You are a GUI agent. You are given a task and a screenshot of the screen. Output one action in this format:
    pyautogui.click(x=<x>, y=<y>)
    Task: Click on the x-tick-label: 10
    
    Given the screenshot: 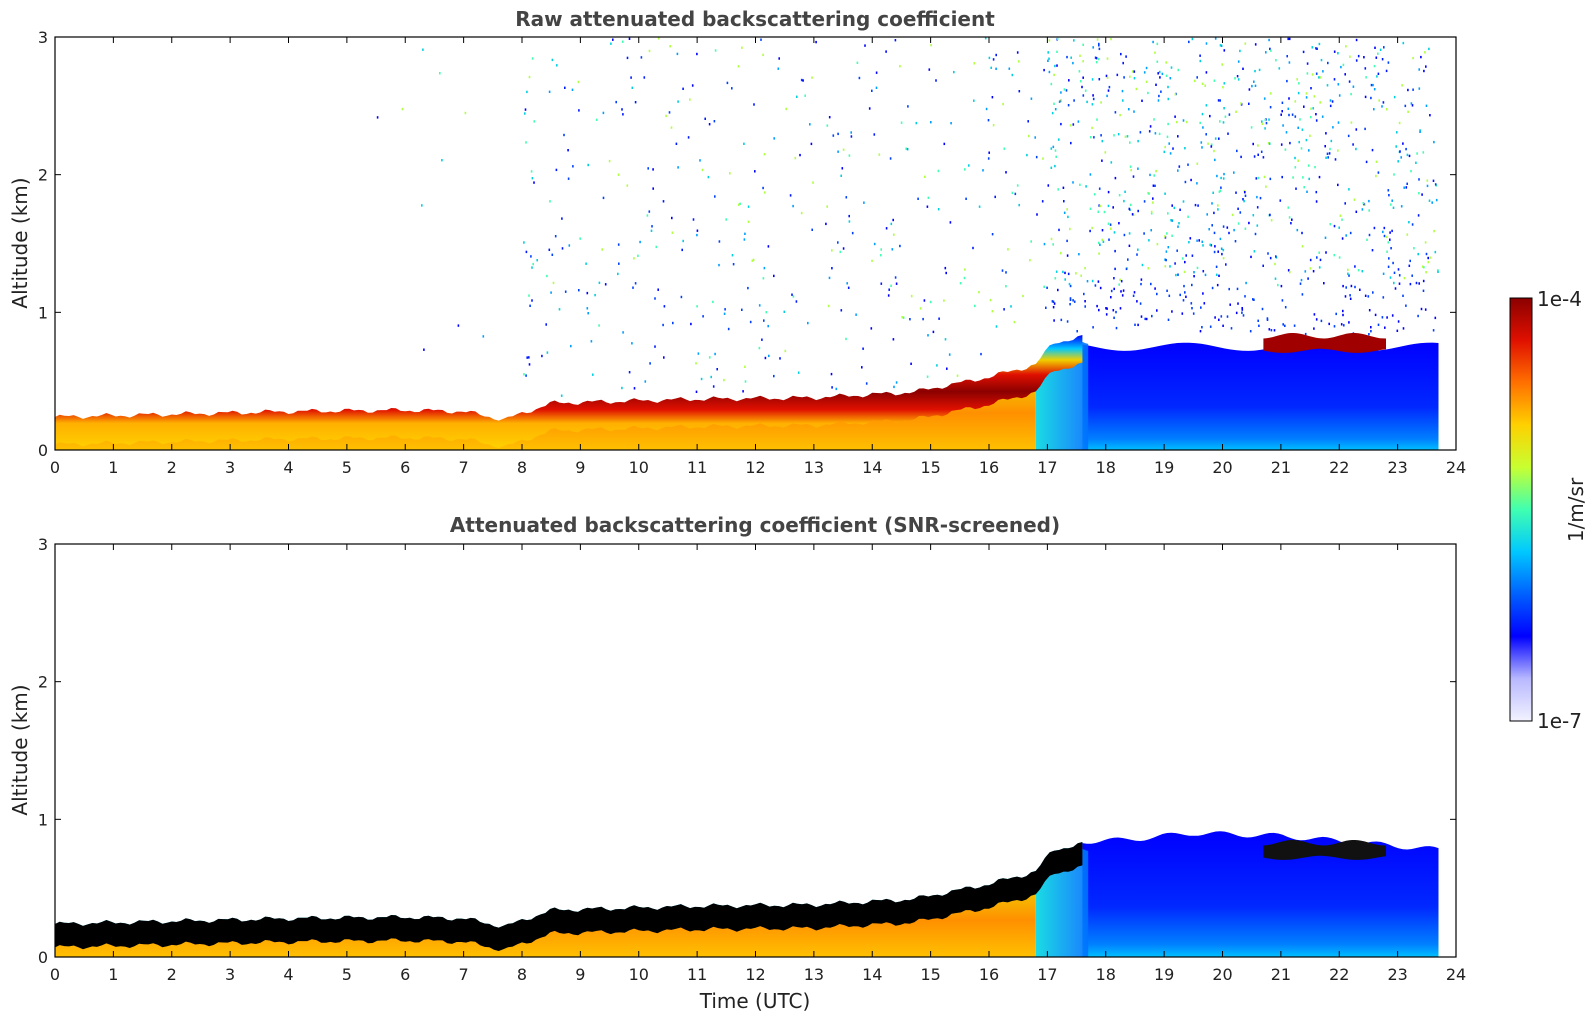 What is the action you would take?
    pyautogui.click(x=639, y=467)
    